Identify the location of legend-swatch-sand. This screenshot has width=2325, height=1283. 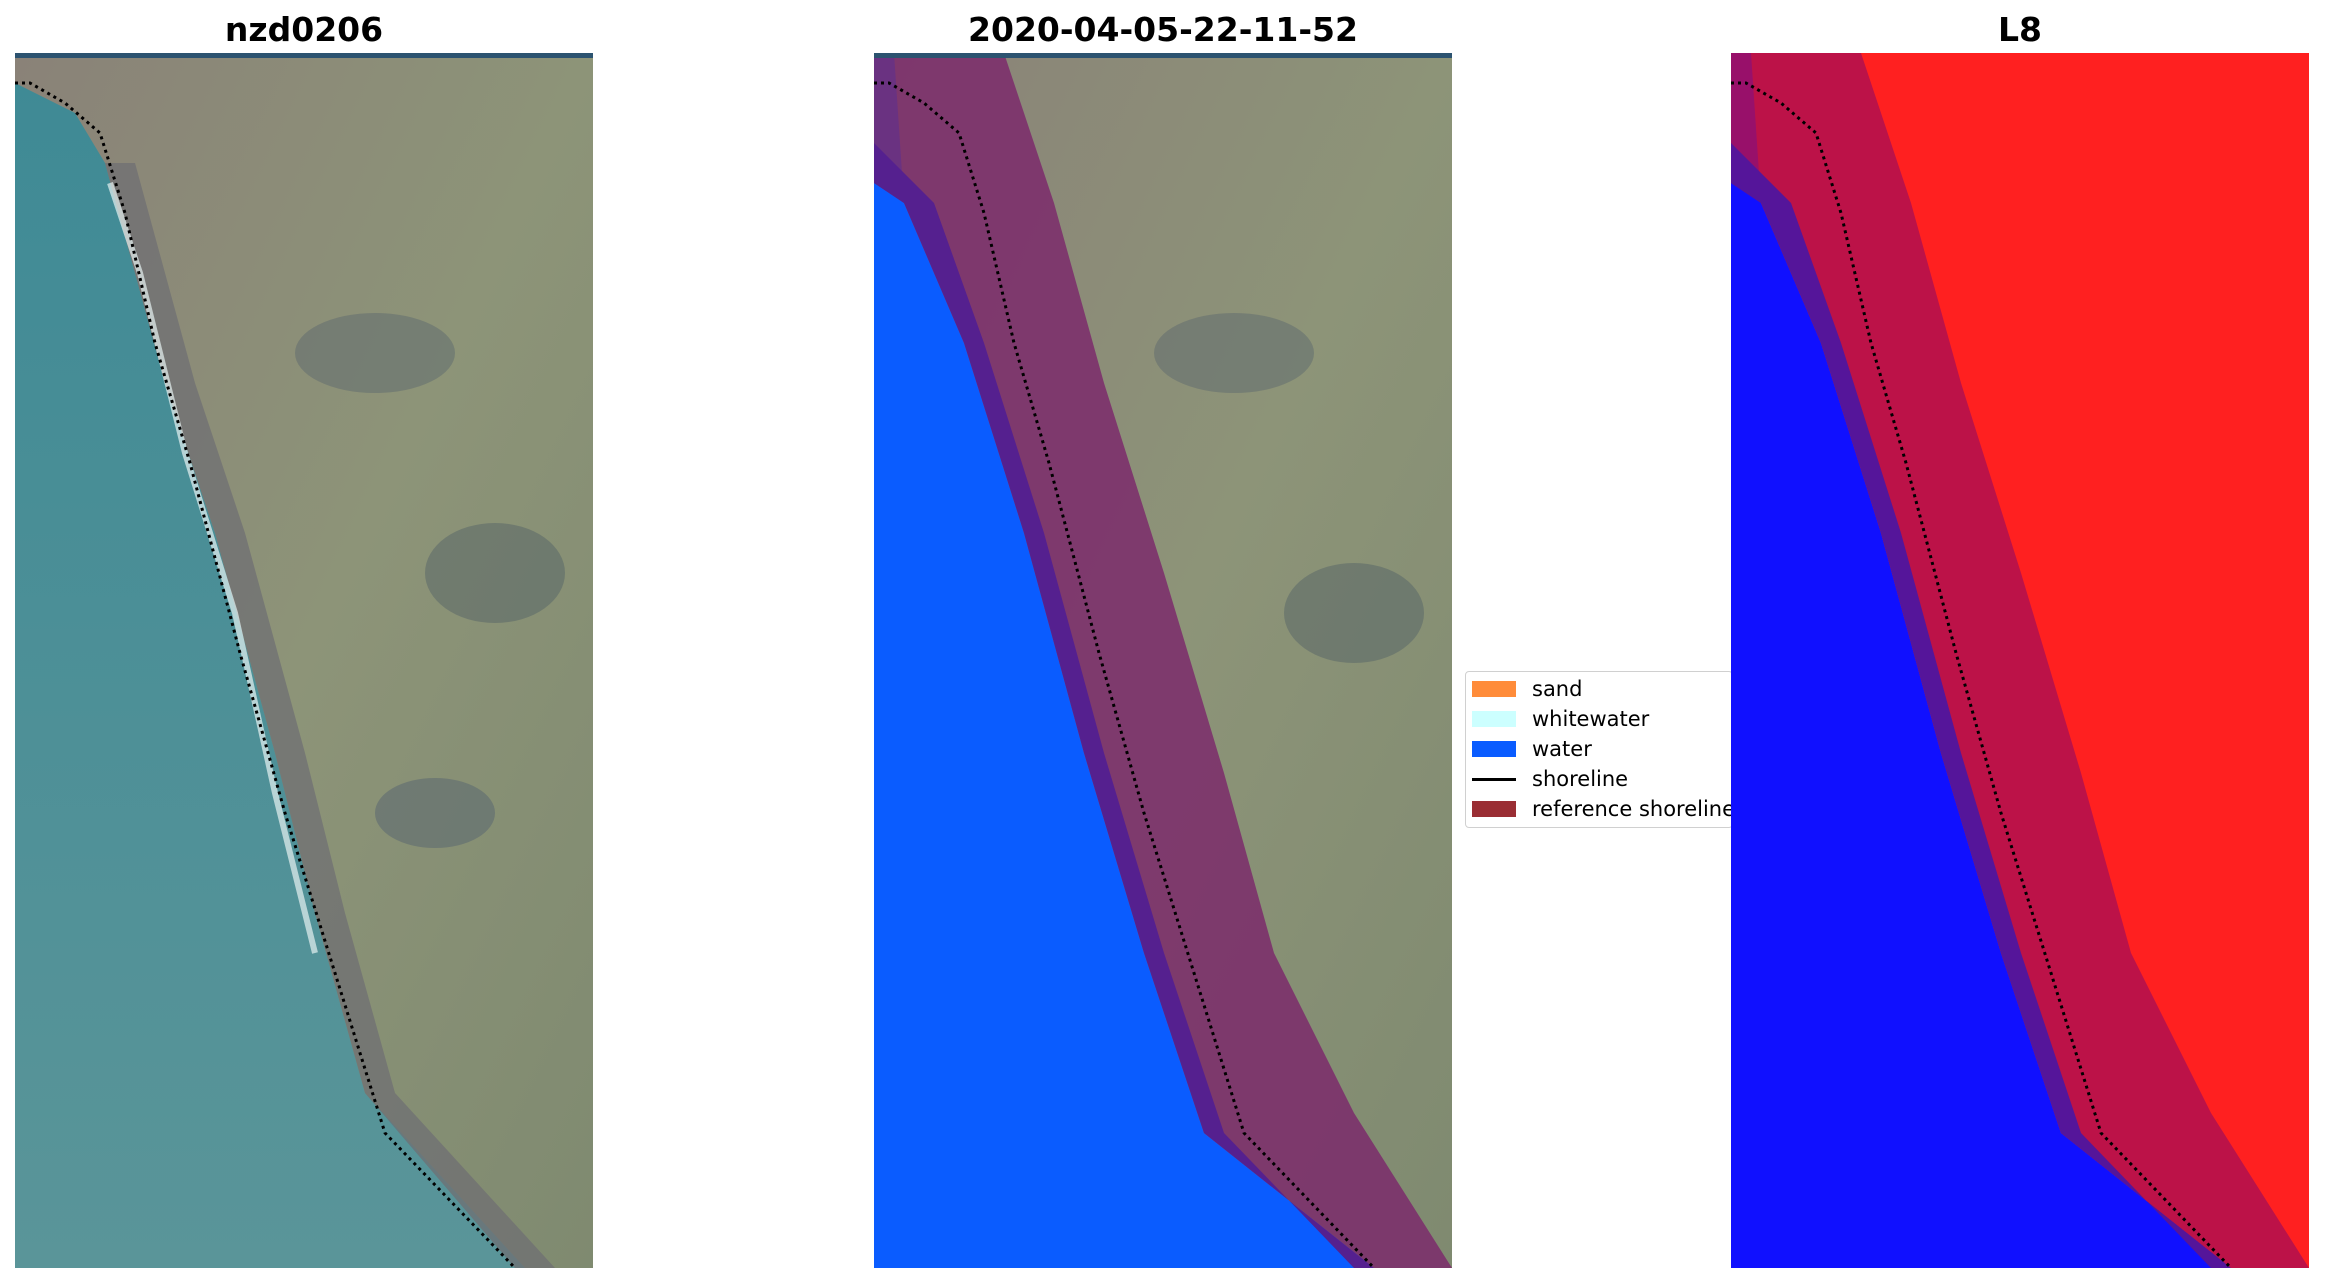
(1494, 689).